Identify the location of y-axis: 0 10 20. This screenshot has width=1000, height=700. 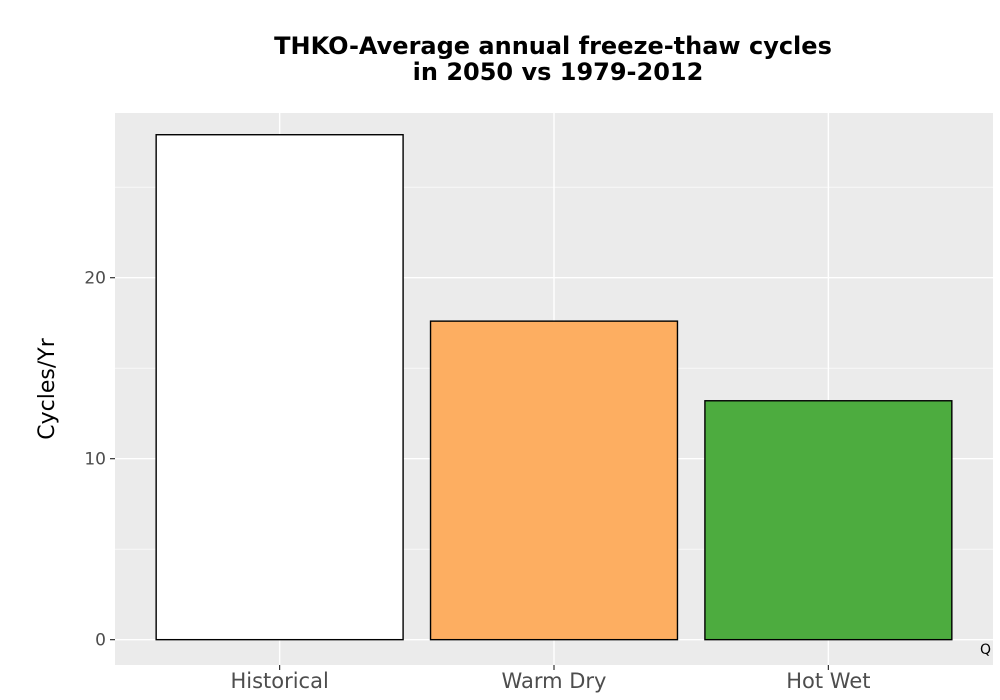
(99, 460).